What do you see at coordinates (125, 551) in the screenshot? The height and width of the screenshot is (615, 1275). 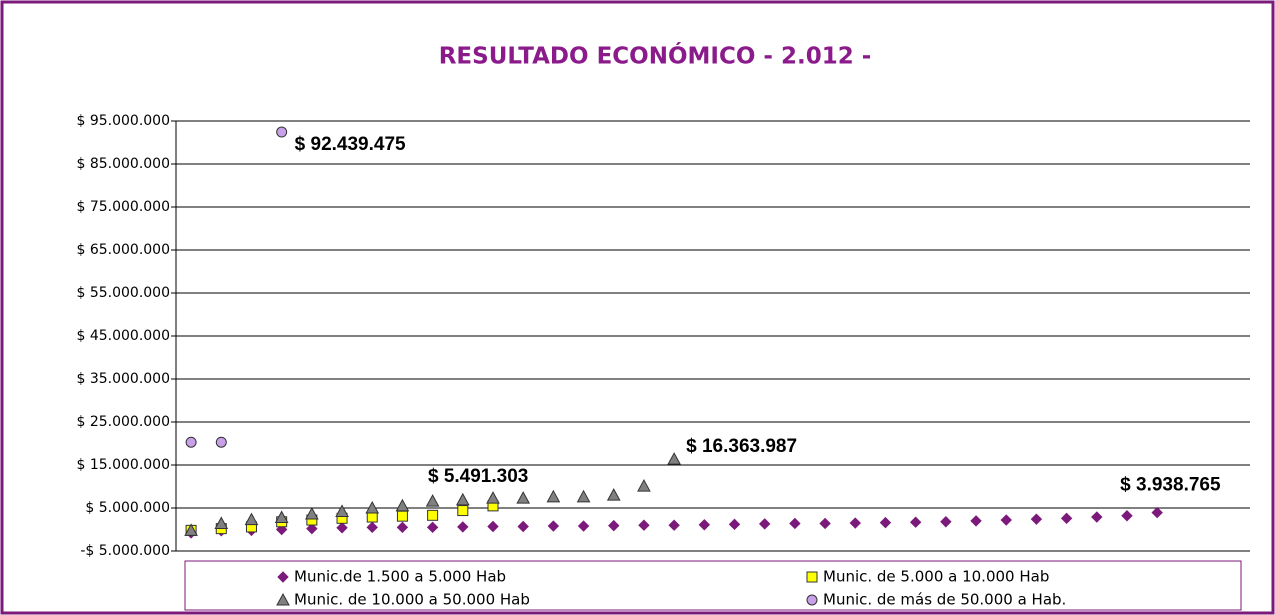 I see `y-tick-label: -$ 5.000.000` at bounding box center [125, 551].